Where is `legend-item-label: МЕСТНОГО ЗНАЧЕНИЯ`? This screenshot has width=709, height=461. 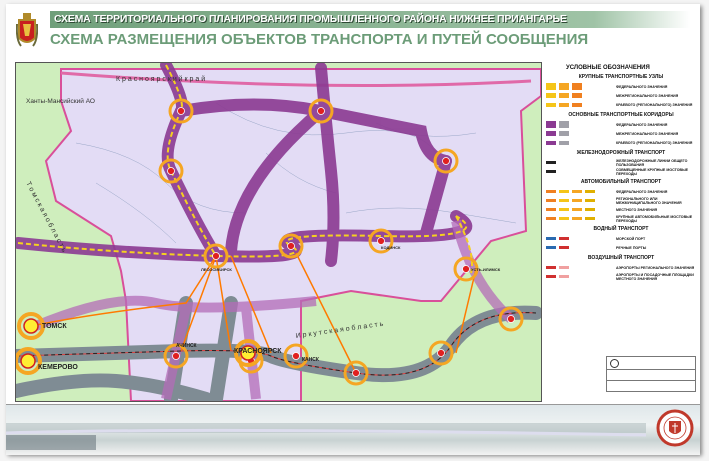
legend-item-label: МЕСТНОГО ЗНАЧЕНИЯ is located at coordinates (637, 209).